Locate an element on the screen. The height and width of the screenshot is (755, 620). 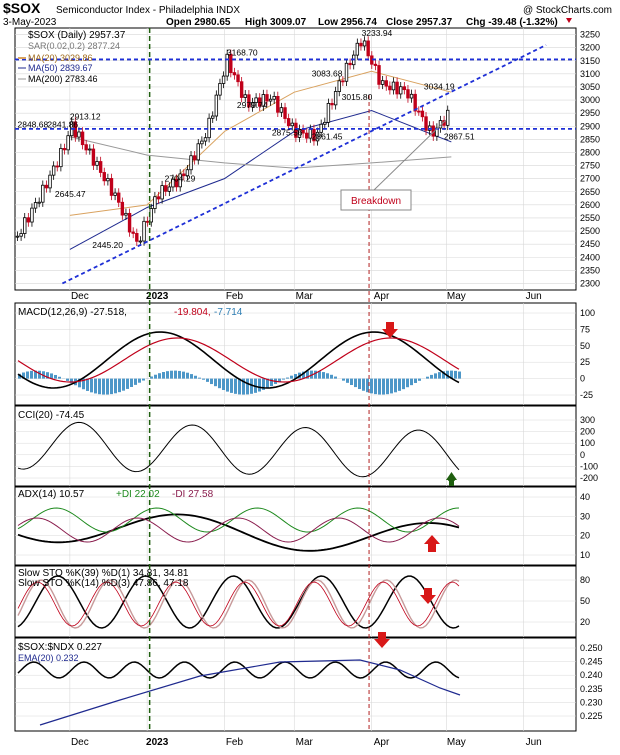
price-tick-label: 2950 is located at coordinates (590, 113).